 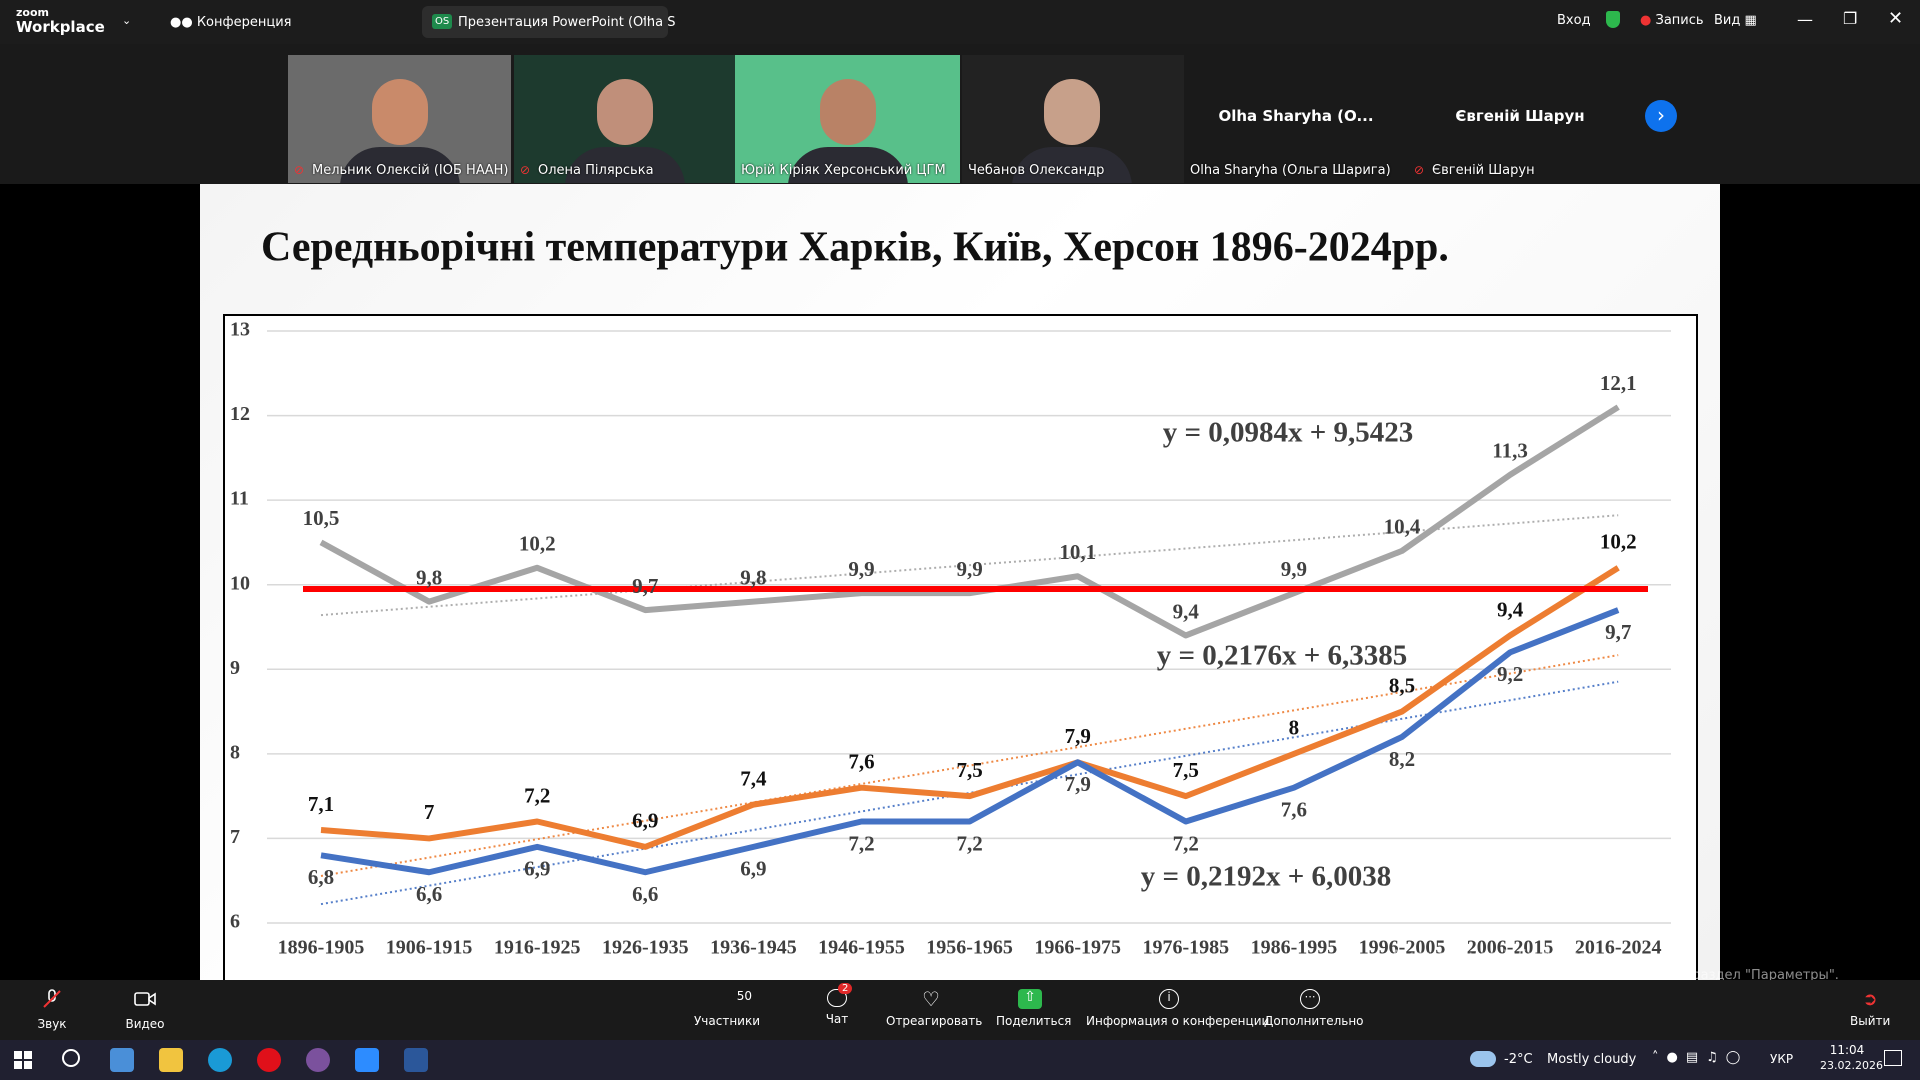 I want to click on record: ● Запись, so click(x=1672, y=20).